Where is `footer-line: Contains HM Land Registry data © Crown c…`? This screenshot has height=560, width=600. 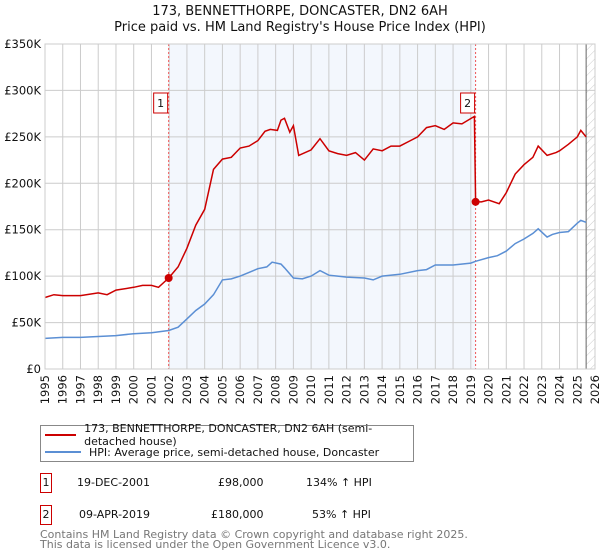
footer-line: Contains HM Land Registry data © Crown c… is located at coordinates (254, 534).